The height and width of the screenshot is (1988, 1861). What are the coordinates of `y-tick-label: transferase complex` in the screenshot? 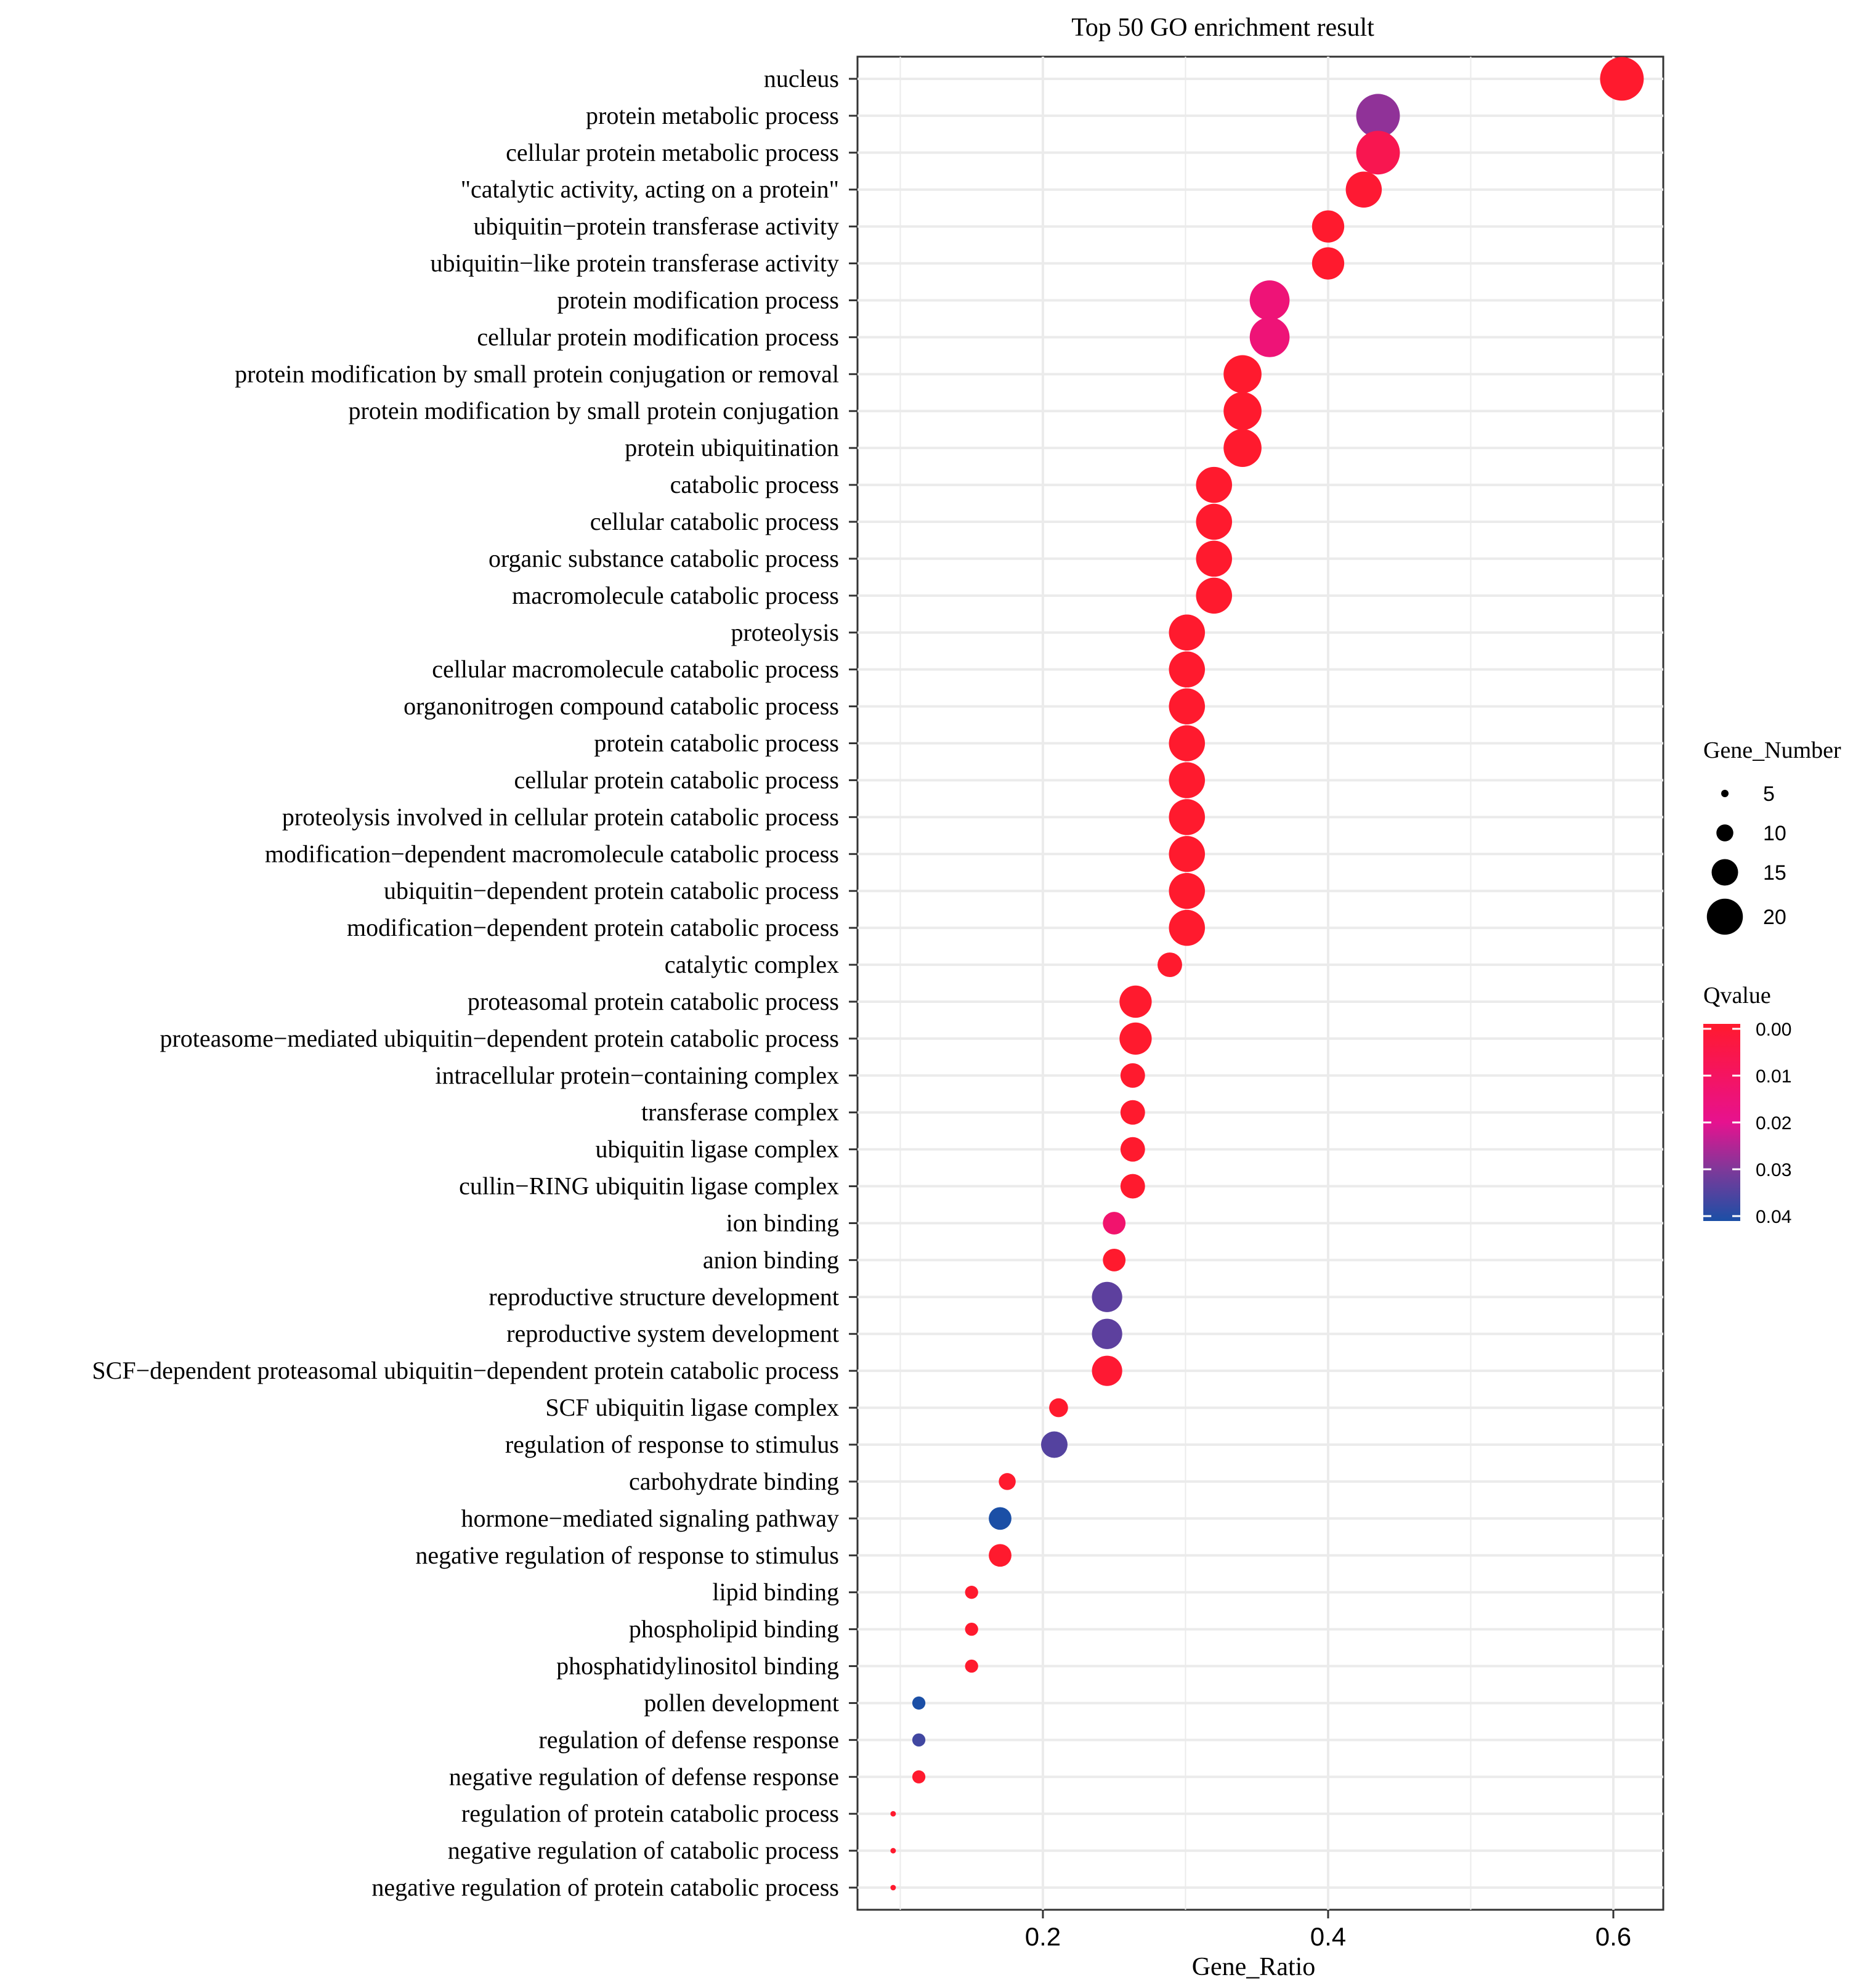 It's located at (740, 1112).